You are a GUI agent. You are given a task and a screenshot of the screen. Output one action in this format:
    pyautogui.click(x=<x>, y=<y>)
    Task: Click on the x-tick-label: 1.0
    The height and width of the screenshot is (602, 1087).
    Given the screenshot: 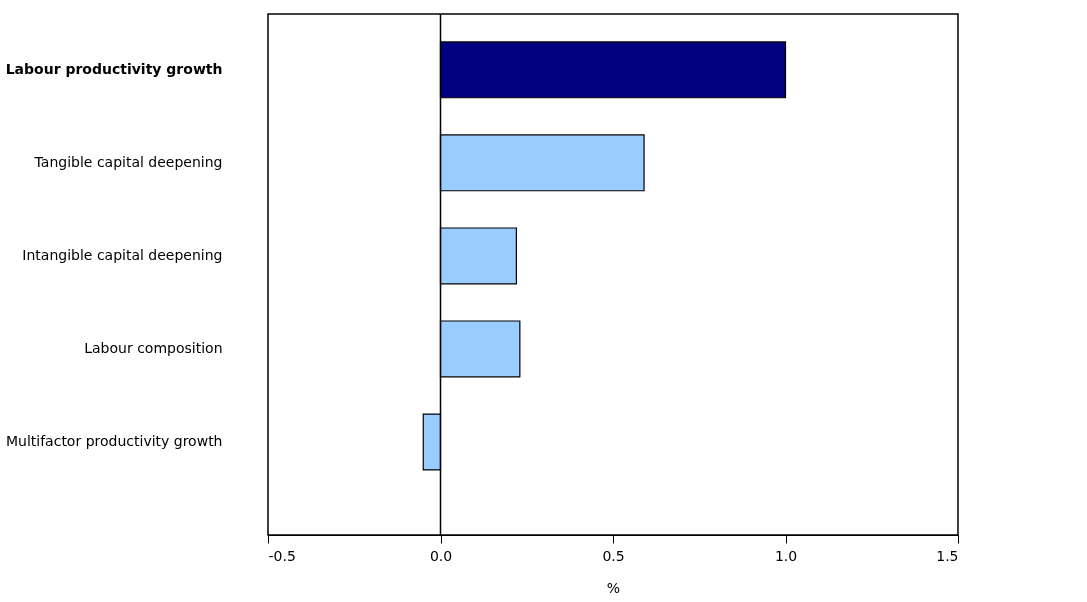 What is the action you would take?
    pyautogui.click(x=786, y=555)
    